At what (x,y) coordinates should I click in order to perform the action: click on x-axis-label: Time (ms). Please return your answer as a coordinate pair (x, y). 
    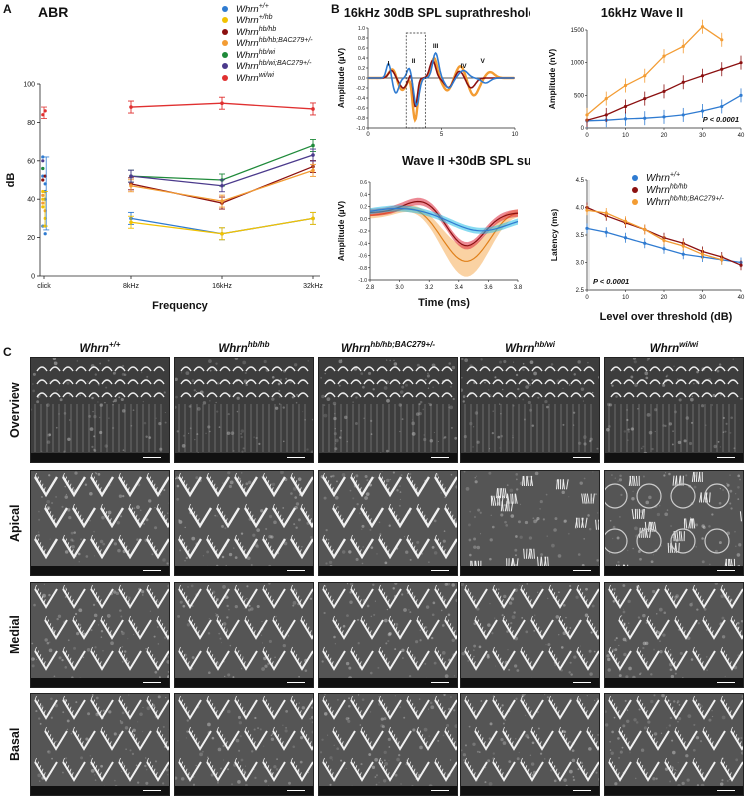
    Looking at the image, I should click on (444, 303).